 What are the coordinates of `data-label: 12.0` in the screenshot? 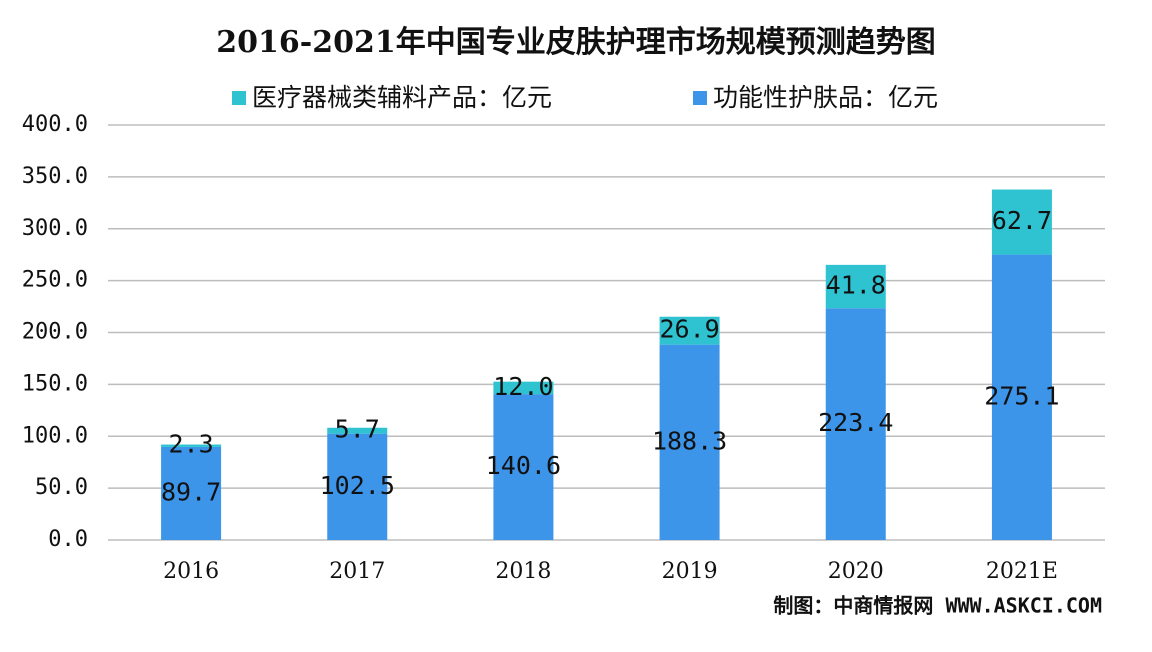 It's located at (523, 386).